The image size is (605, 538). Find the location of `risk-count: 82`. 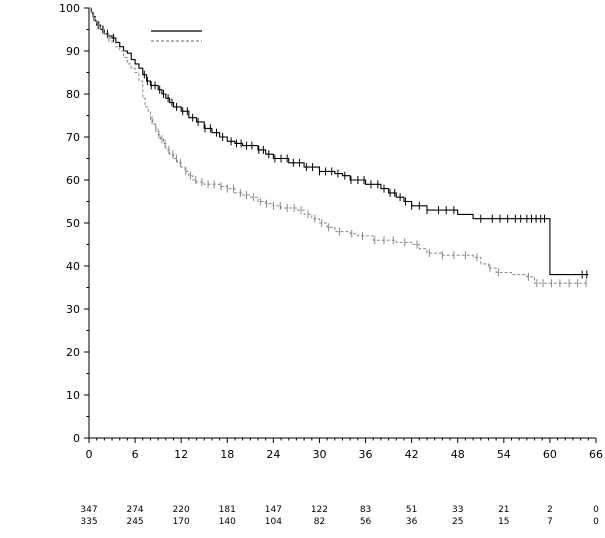

risk-count: 82 is located at coordinates (319, 522).